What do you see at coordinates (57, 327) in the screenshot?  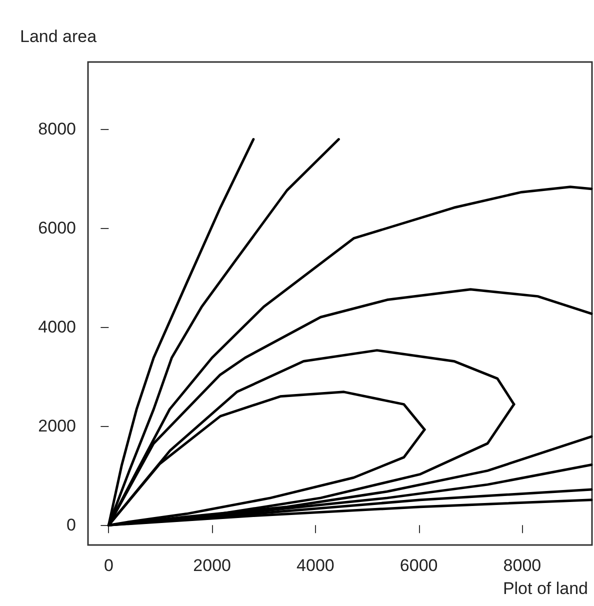 I see `y-tick-label: 4000` at bounding box center [57, 327].